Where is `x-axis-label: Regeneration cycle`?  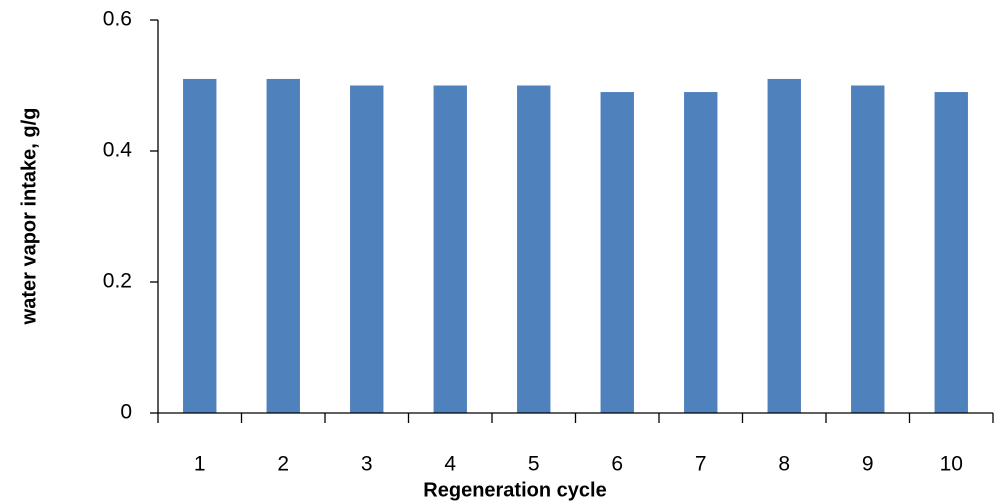
x-axis-label: Regeneration cycle is located at coordinates (514, 490).